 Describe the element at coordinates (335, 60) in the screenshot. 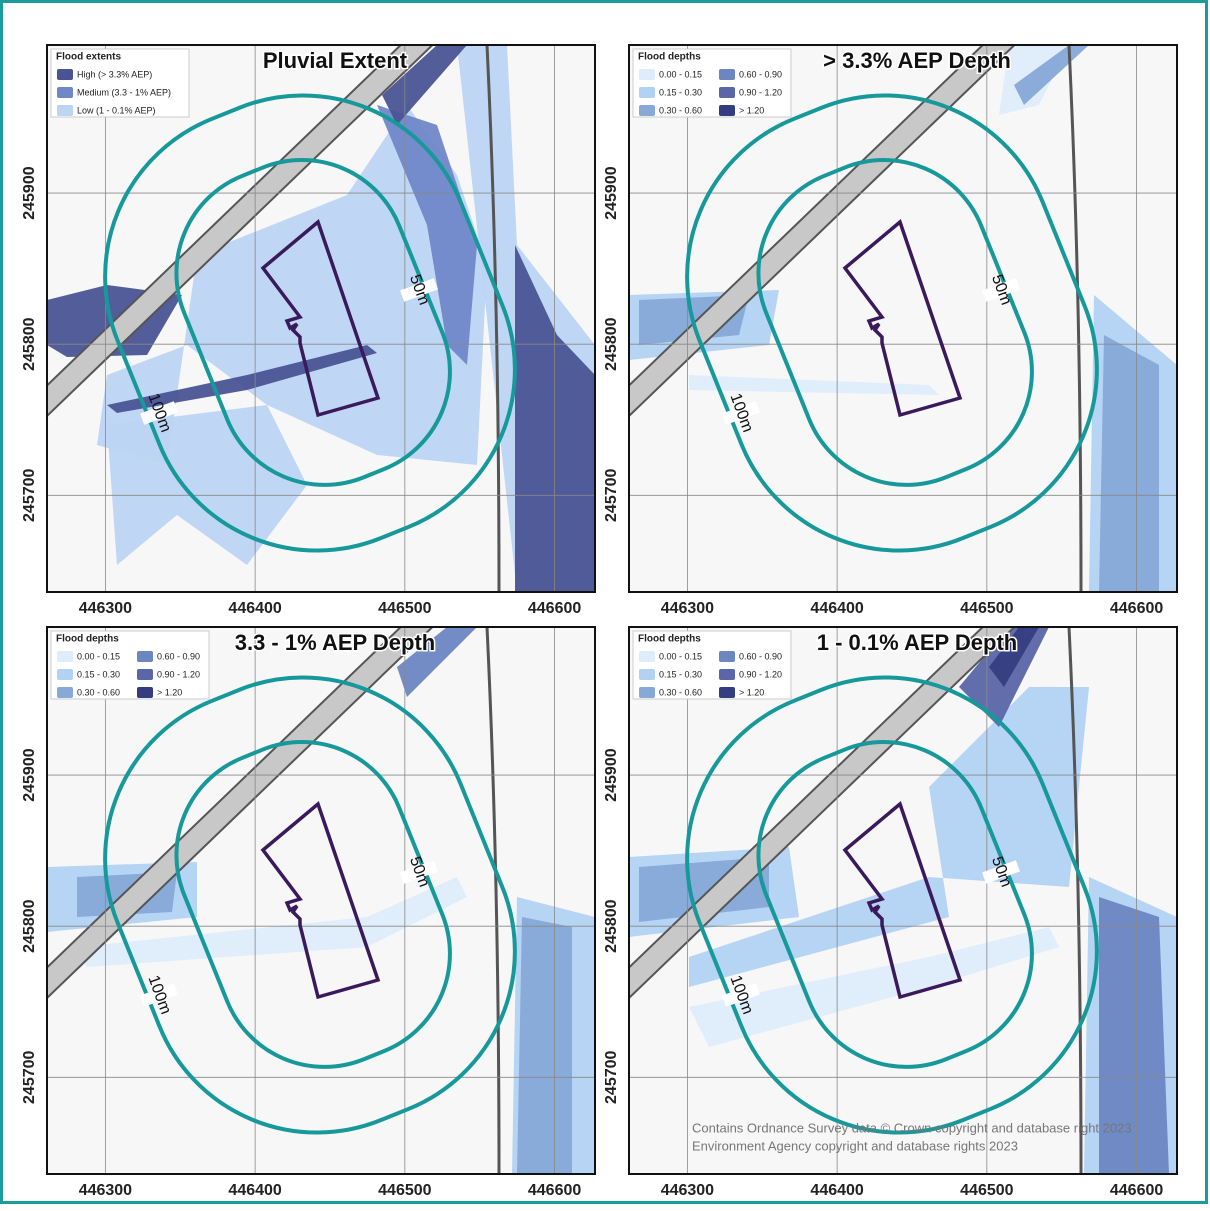

I see `panel-title: Pluvial Extent` at that location.